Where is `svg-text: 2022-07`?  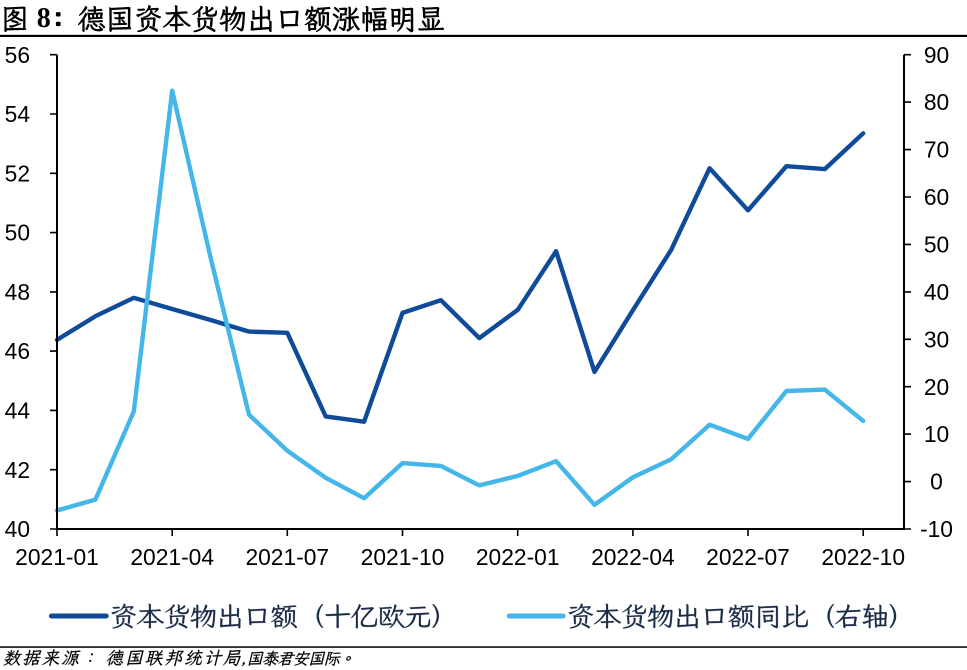
svg-text: 2022-07 is located at coordinates (748, 557).